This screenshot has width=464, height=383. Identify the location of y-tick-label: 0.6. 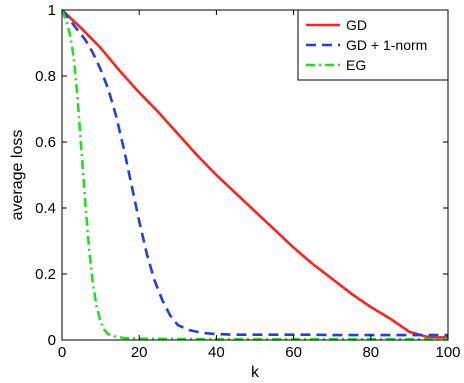
(45, 142).